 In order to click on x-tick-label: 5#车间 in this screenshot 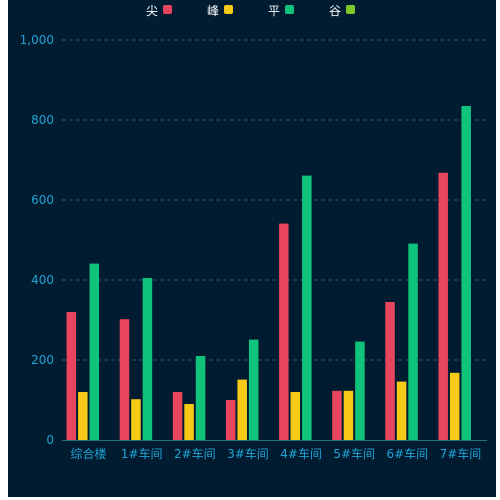, I will do `click(354, 453)`.